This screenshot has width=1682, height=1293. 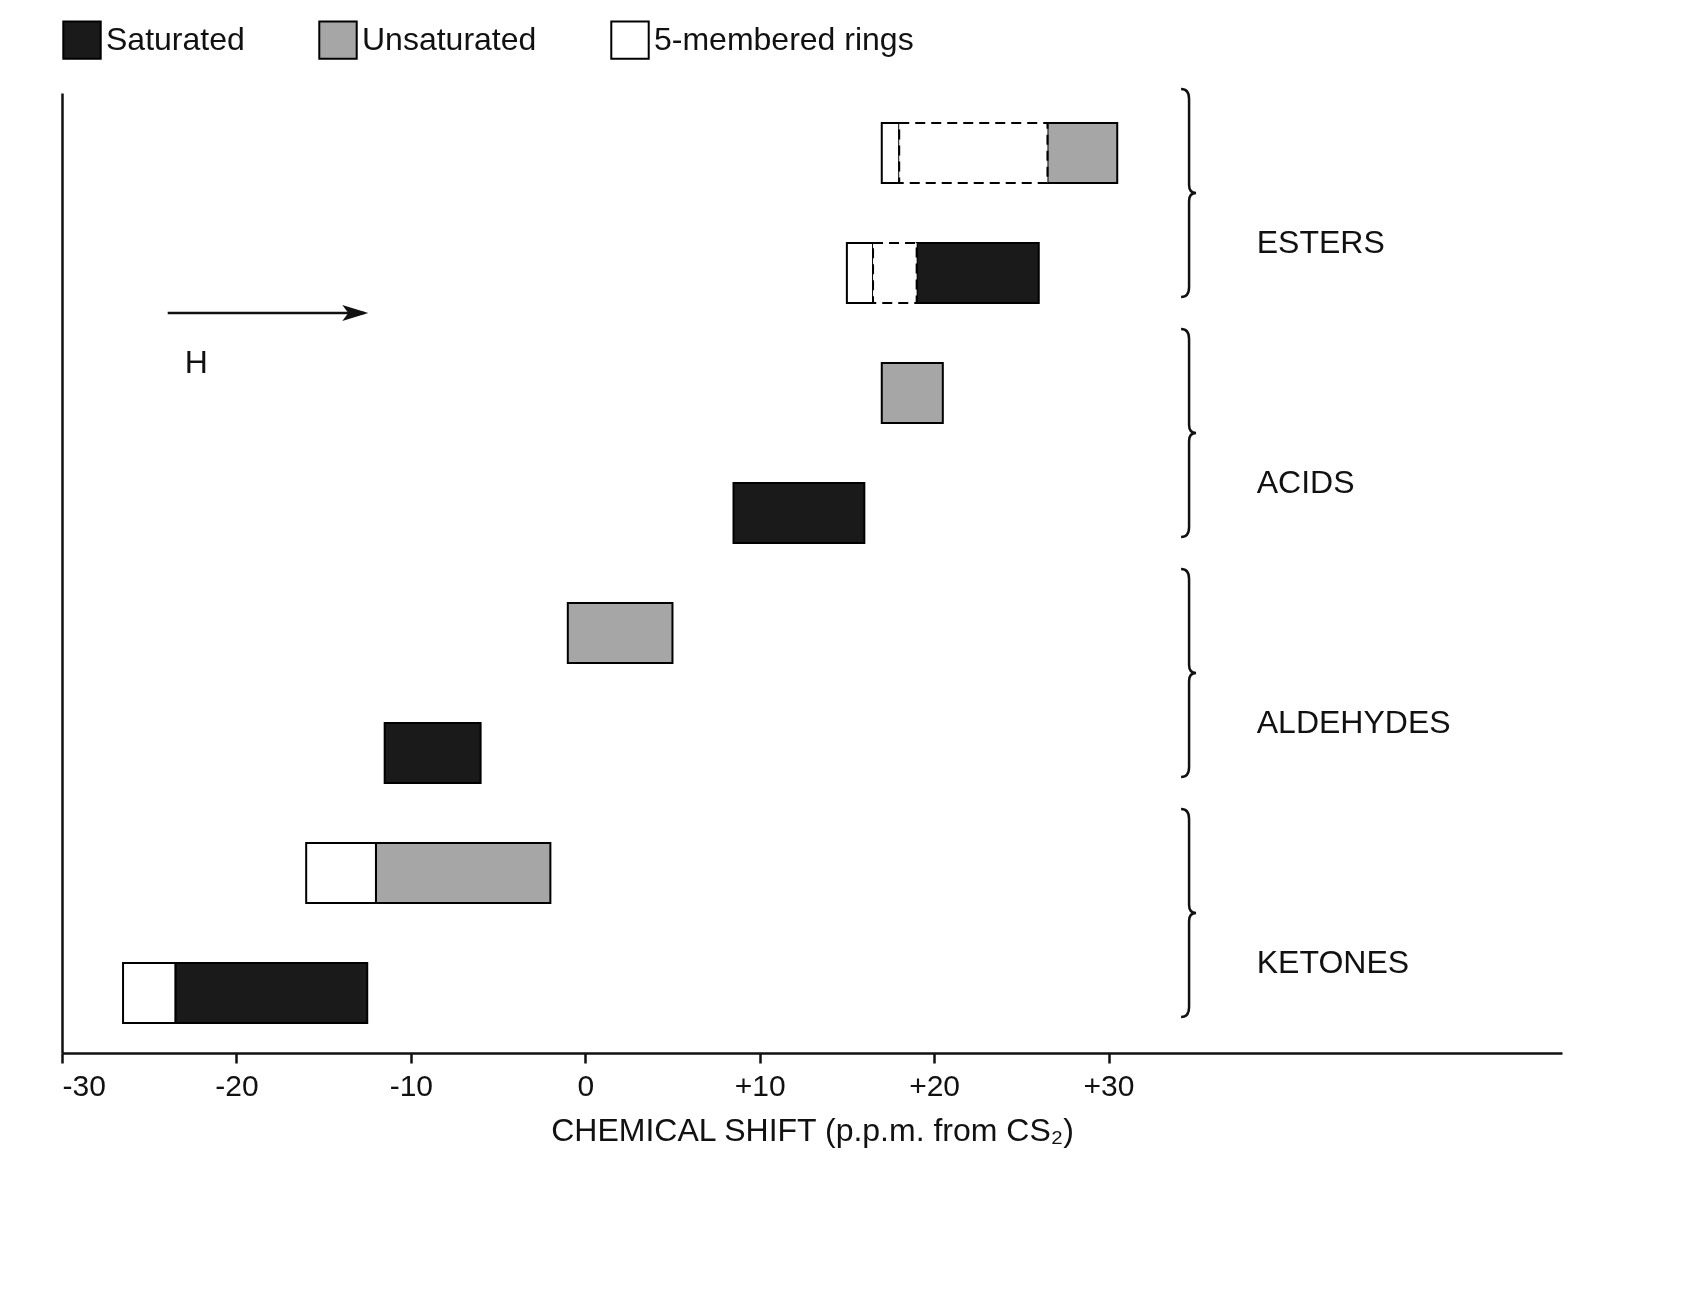 I want to click on legend-label: 5-membered rings, so click(x=784, y=39).